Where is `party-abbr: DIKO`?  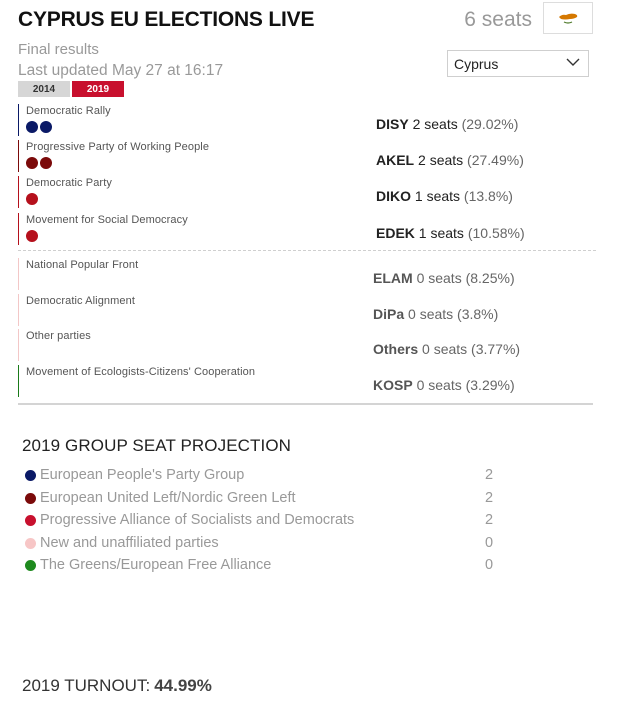
party-abbr: DIKO is located at coordinates (393, 196).